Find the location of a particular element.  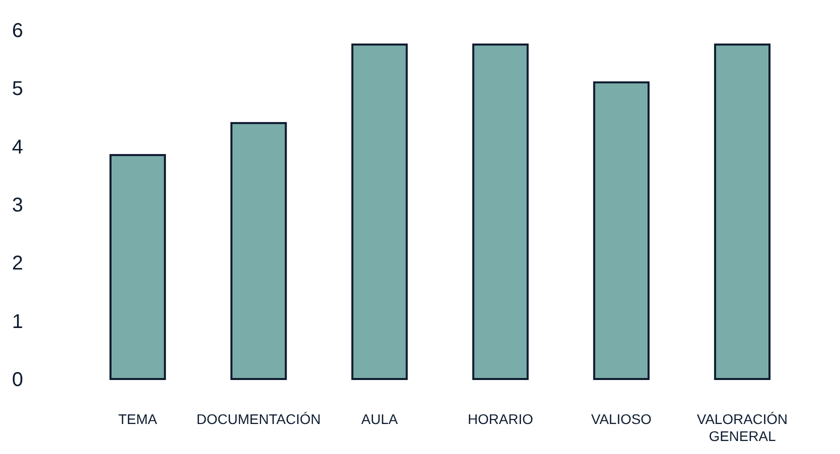

x-tick-label: TEMA is located at coordinates (138, 419).